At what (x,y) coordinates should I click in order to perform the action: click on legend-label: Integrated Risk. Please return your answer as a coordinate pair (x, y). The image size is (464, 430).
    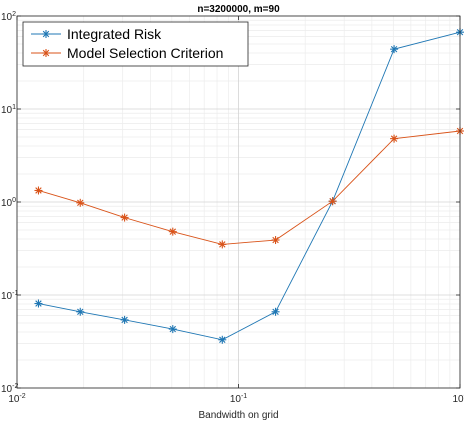
    Looking at the image, I should click on (114, 34).